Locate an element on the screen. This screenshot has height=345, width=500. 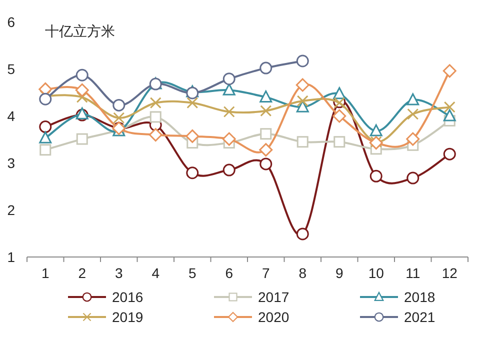
y-tick-label: 1 is located at coordinates (11, 257).